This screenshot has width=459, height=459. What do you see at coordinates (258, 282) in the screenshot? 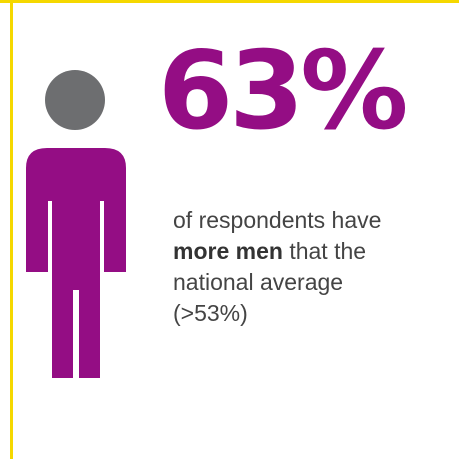
I see `description-line-3: national average` at bounding box center [258, 282].